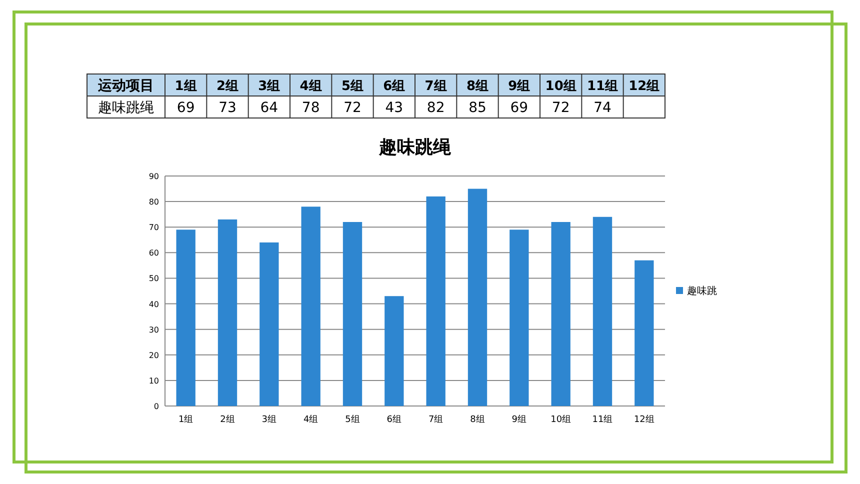  What do you see at coordinates (269, 86) in the screenshot?
I see `category-label: 3组` at bounding box center [269, 86].